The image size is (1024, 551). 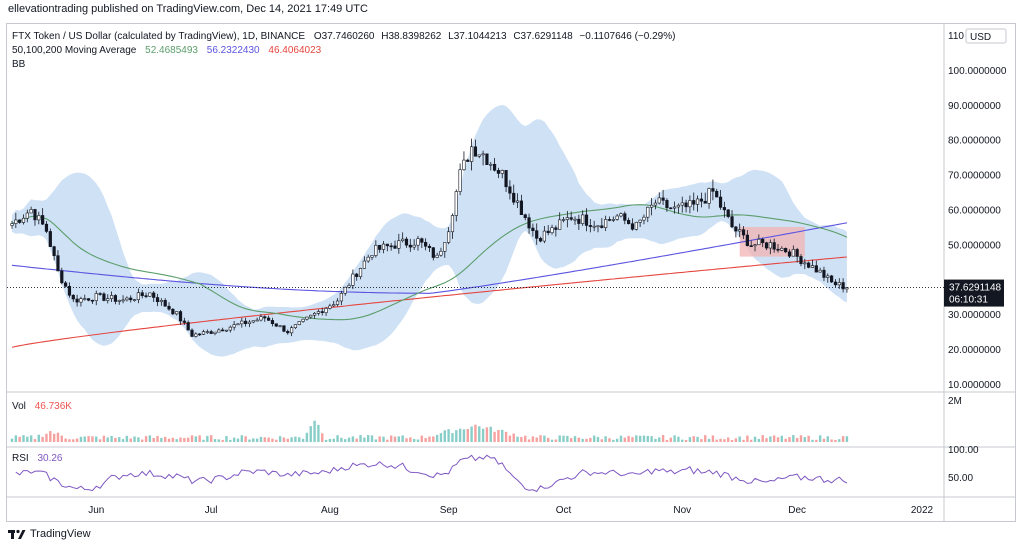 What do you see at coordinates (429, 258) in the screenshot?
I see `ma100-line` at bounding box center [429, 258].